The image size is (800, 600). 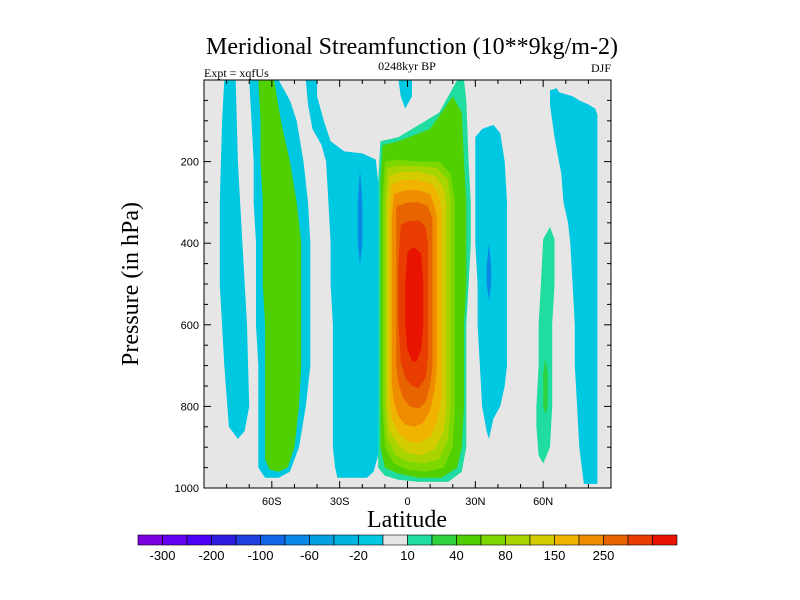 What do you see at coordinates (360, 216) in the screenshot?
I see `cell-sh-hadley-blue` at bounding box center [360, 216].